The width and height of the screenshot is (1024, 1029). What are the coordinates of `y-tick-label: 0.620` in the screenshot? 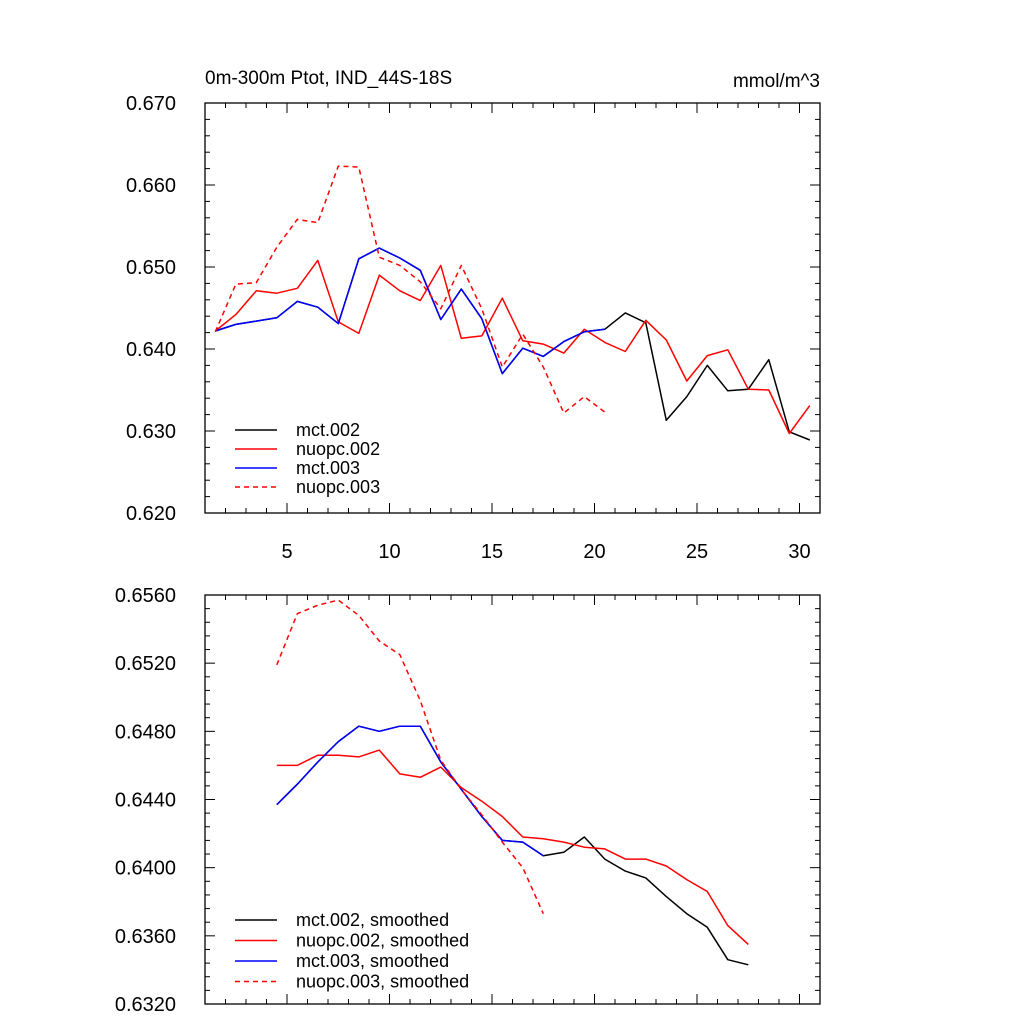 It's located at (151, 514).